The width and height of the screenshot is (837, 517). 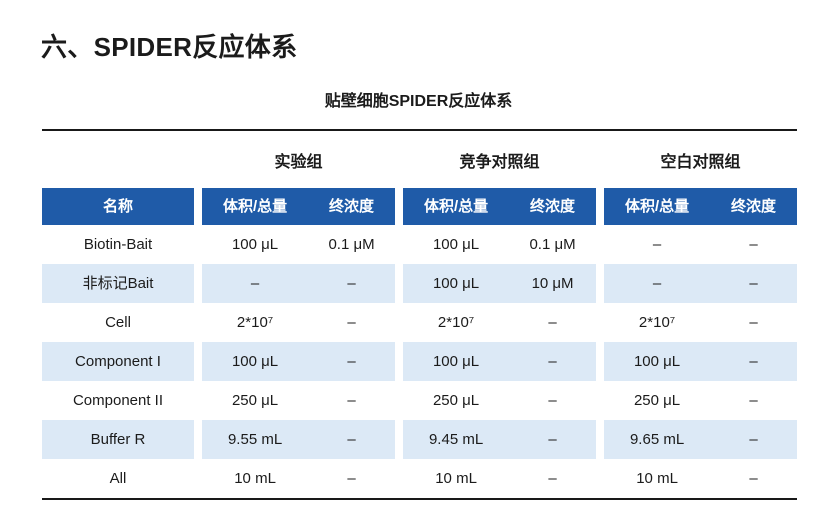 I want to click on table-row: Component I 100 μL – 100 μL – 100 μL –, so click(x=419, y=361).